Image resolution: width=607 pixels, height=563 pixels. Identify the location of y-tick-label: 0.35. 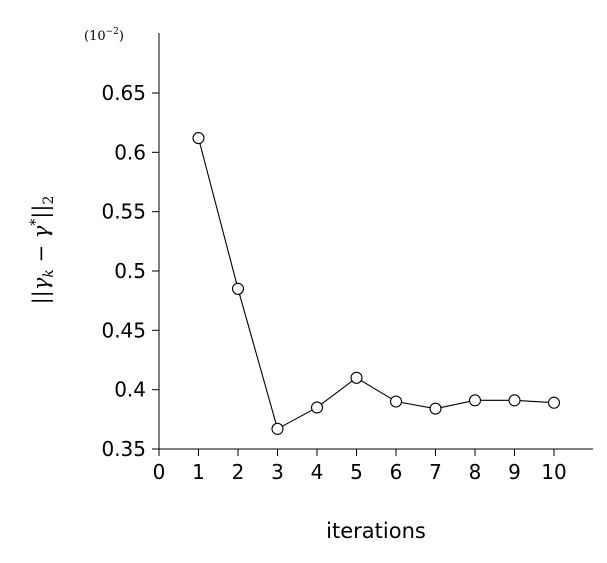
(123, 449).